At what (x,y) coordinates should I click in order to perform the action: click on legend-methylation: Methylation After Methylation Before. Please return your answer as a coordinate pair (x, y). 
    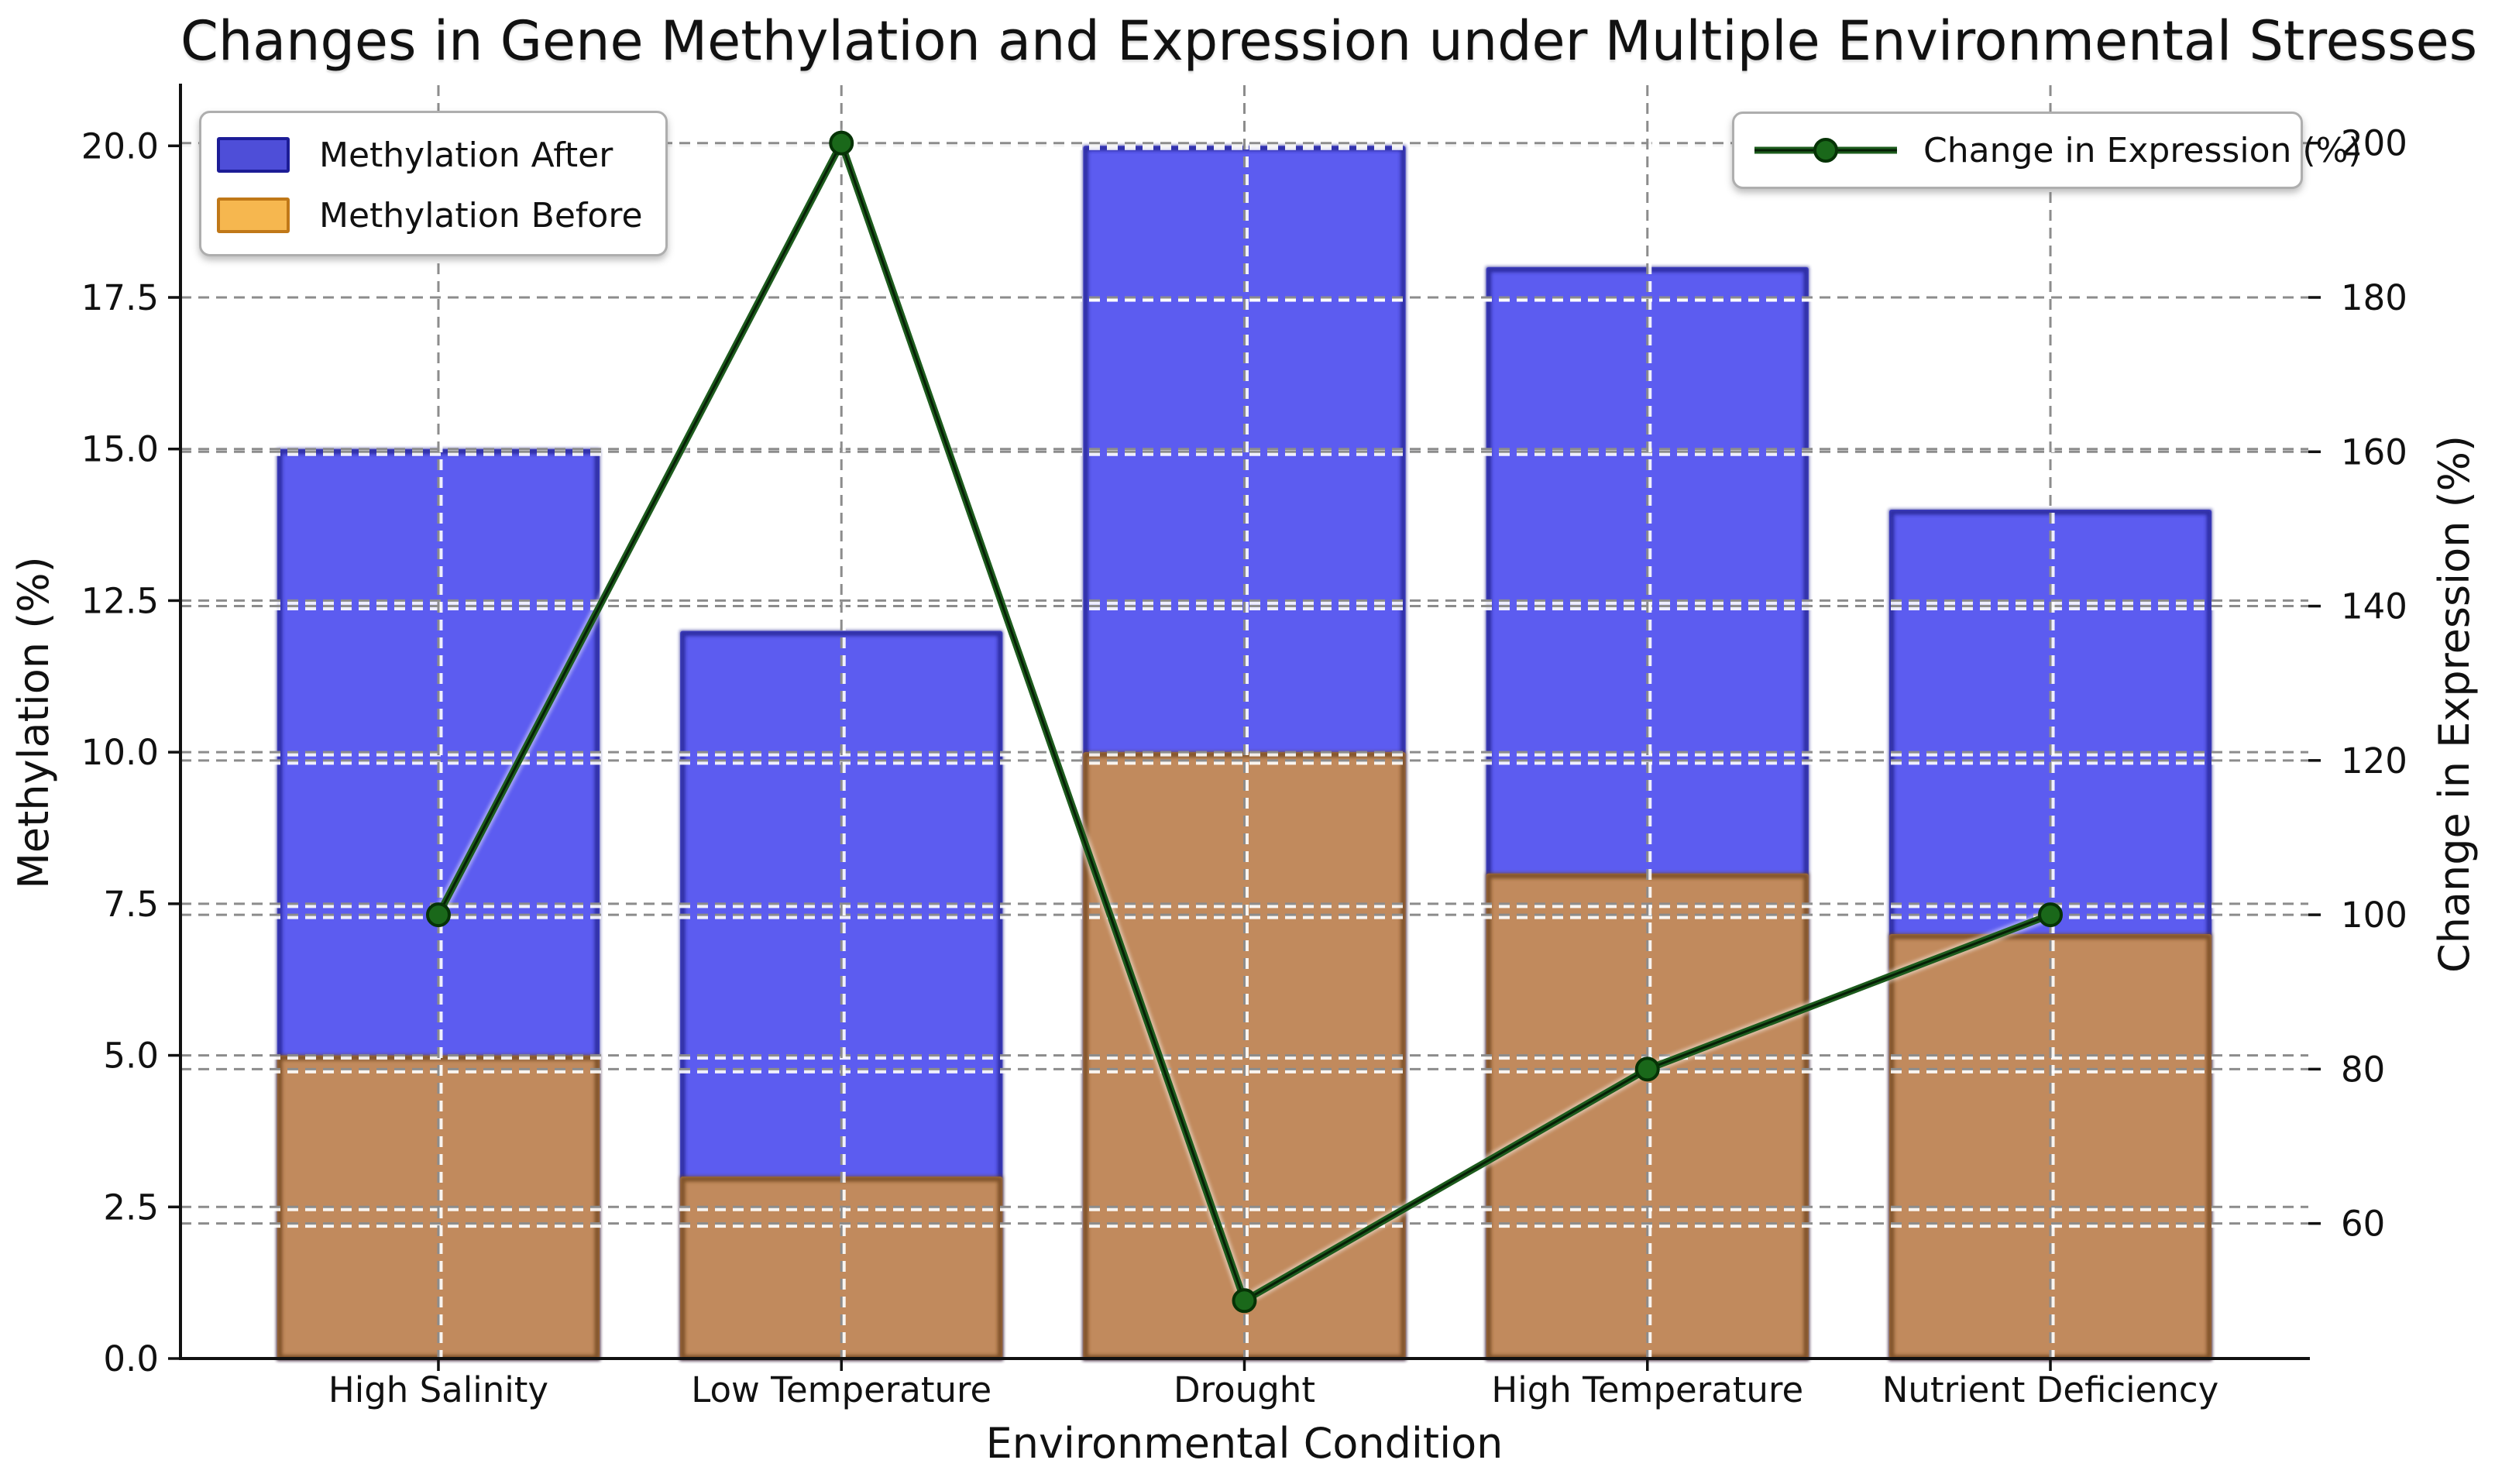
    Looking at the image, I should click on (433, 183).